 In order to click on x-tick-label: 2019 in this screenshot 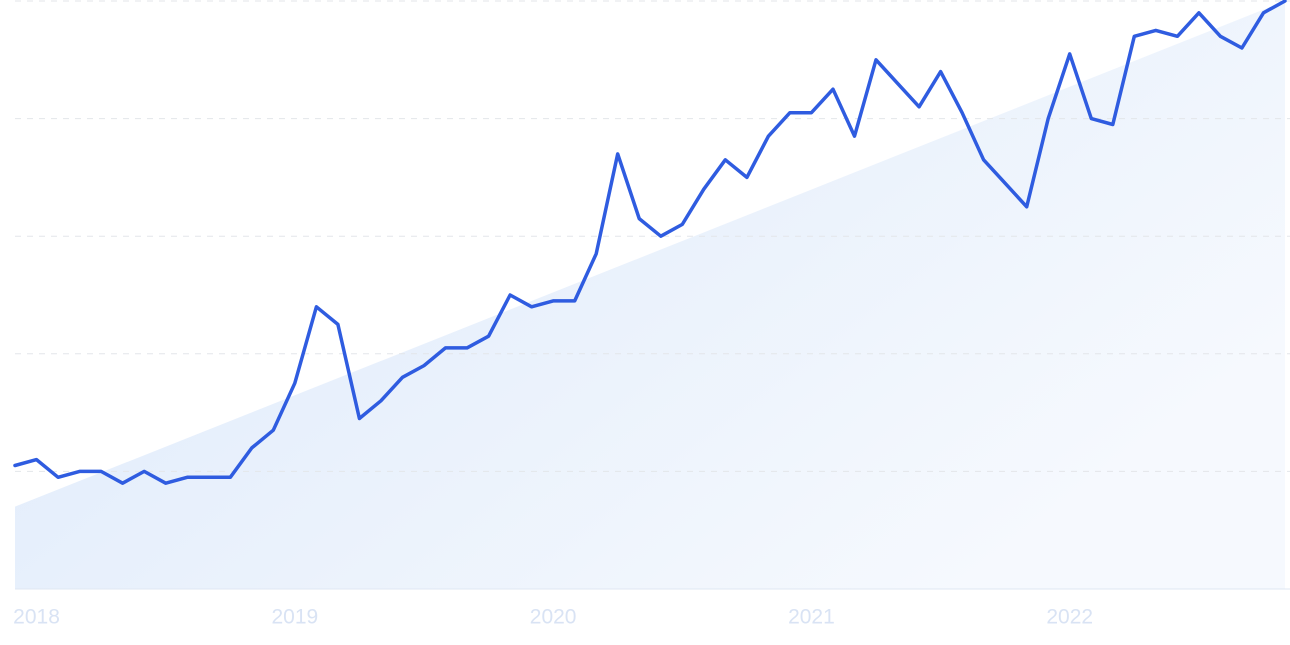, I will do `click(294, 617)`.